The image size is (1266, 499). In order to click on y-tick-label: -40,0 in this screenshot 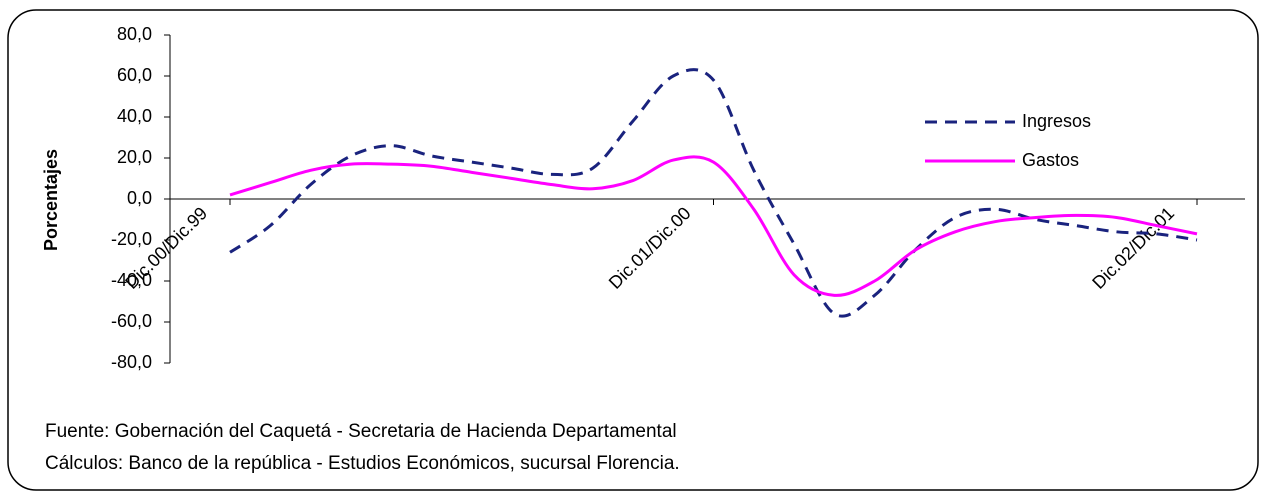, I will do `click(131, 280)`.